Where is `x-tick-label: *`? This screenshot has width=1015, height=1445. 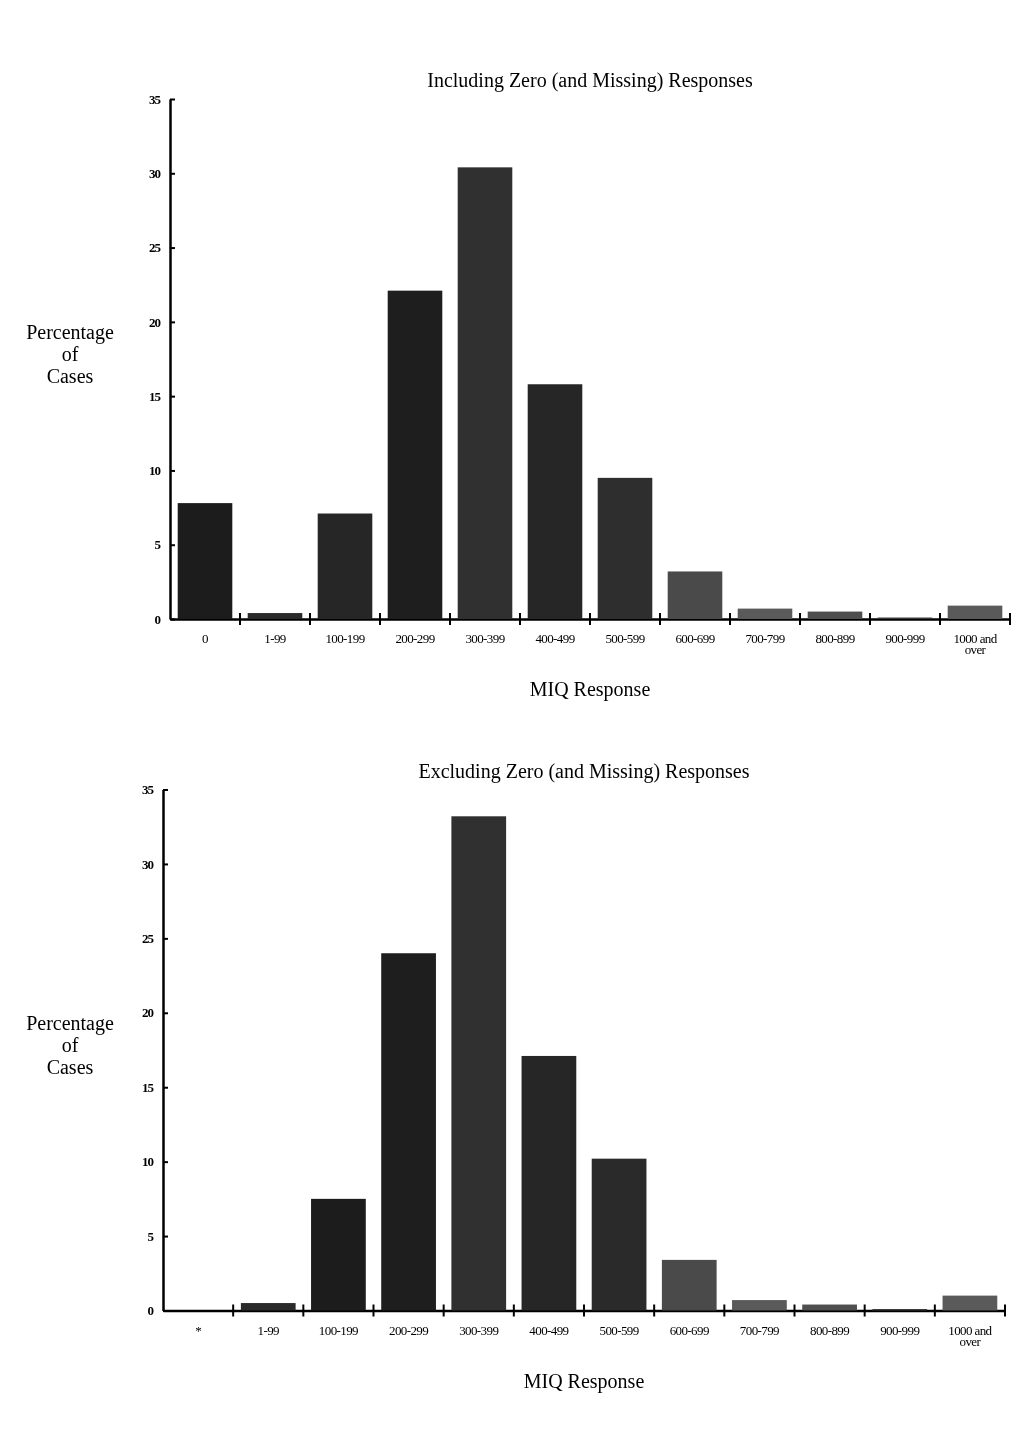
x-tick-label: * is located at coordinates (198, 1329).